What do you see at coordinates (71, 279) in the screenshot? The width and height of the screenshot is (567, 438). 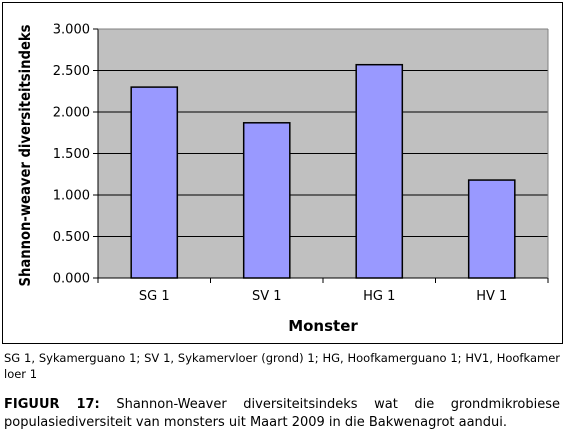 I see `y-tick-label: 0.000` at bounding box center [71, 279].